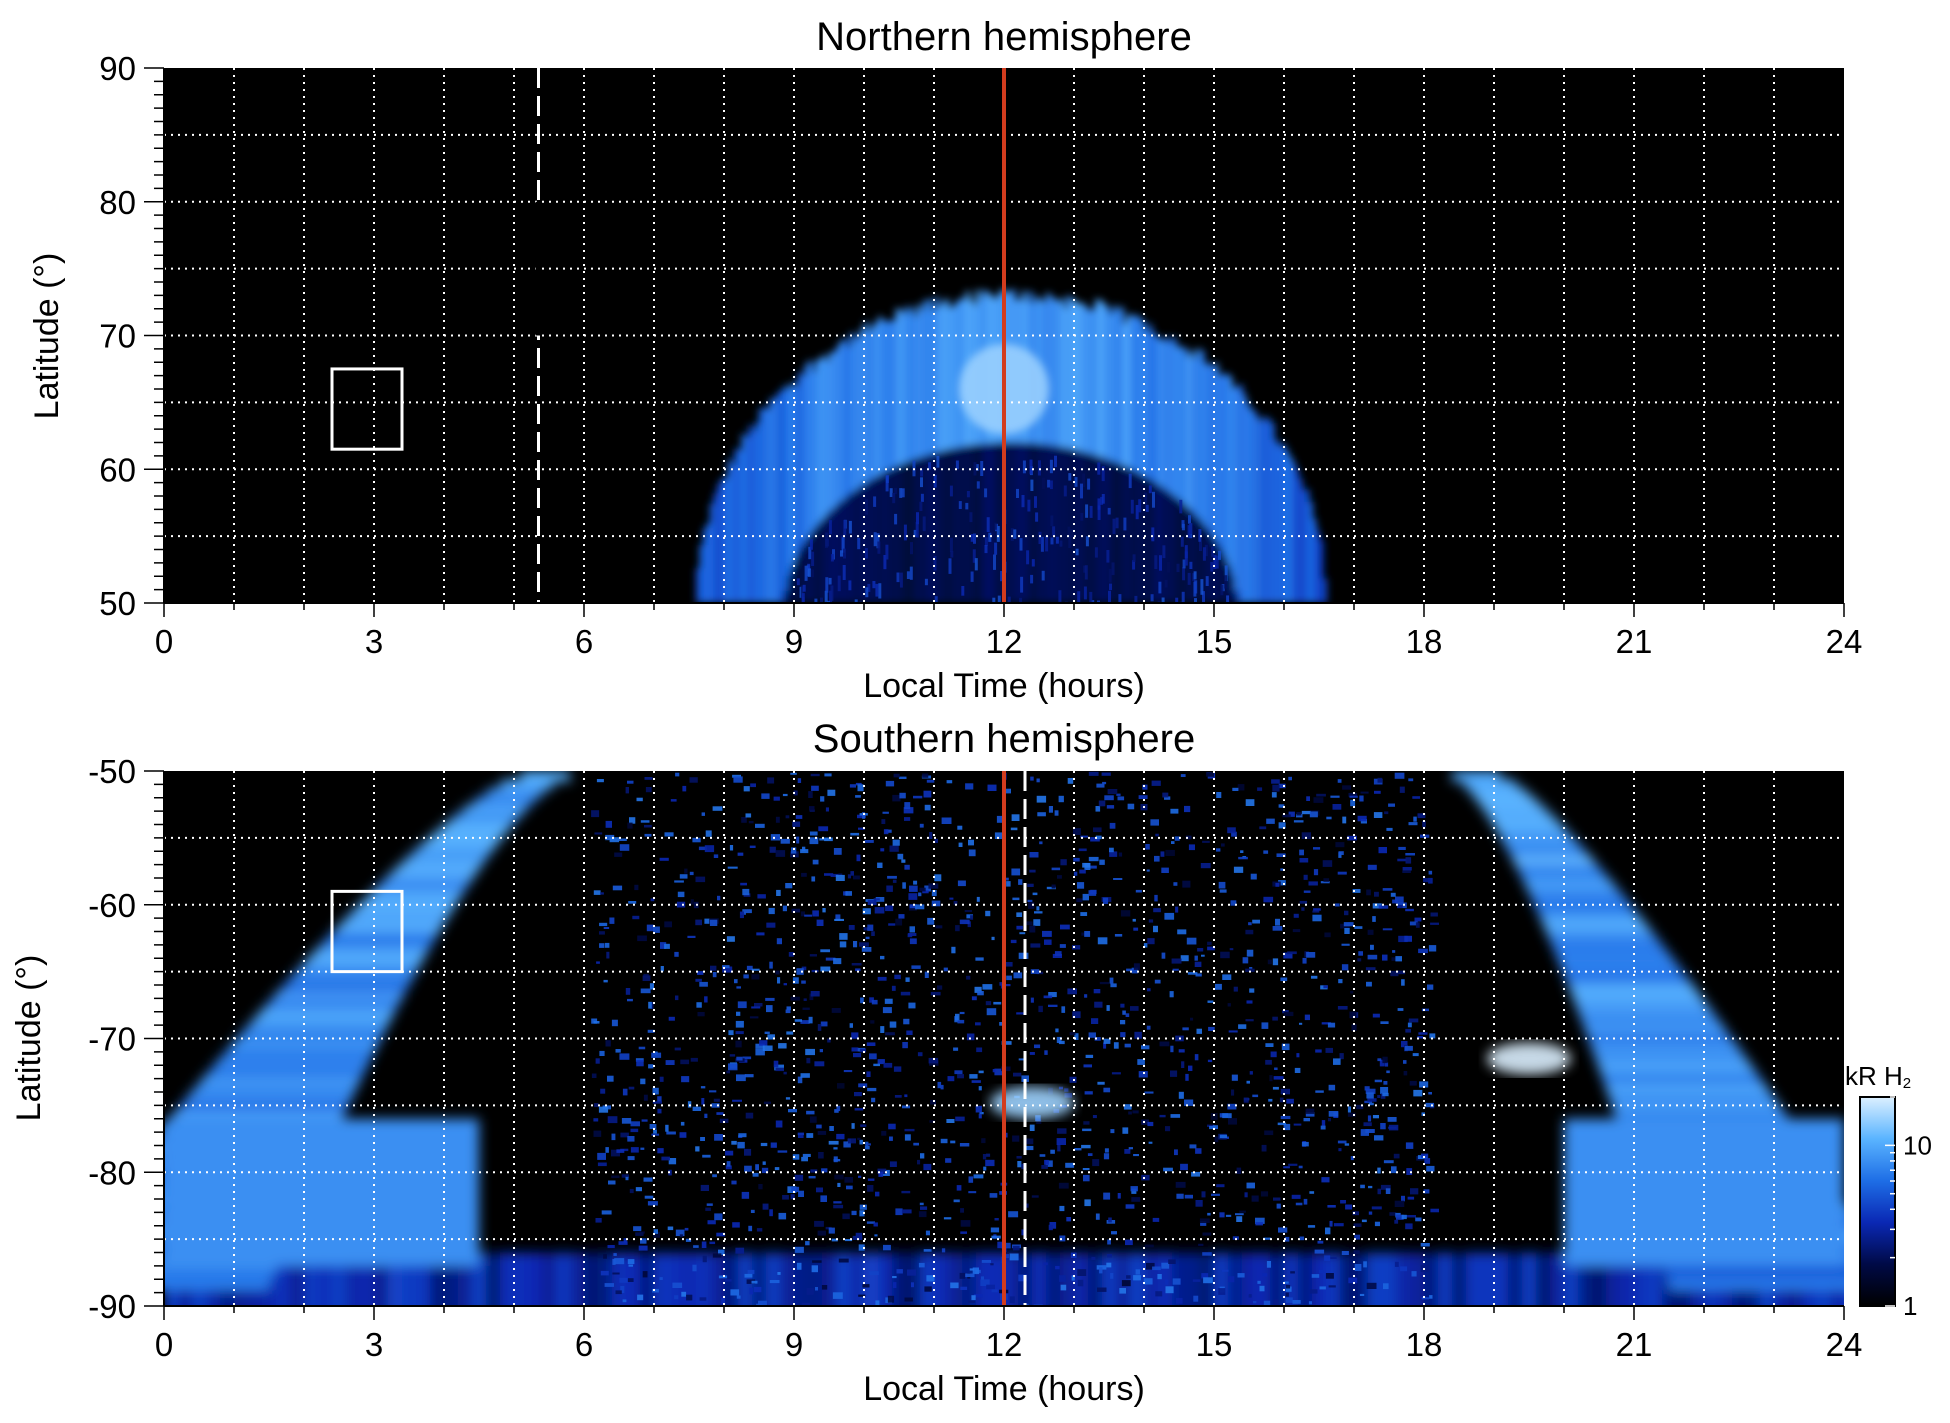 The height and width of the screenshot is (1423, 1950). I want to click on south-y-tick-label: -60, so click(112, 905).